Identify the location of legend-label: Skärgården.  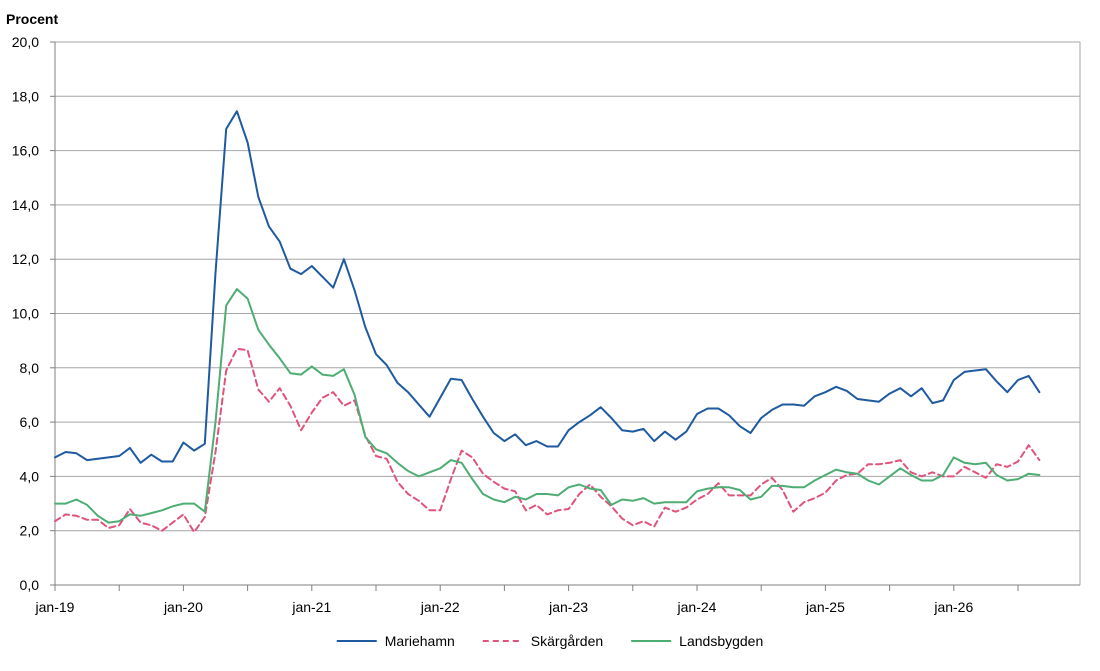
(567, 641).